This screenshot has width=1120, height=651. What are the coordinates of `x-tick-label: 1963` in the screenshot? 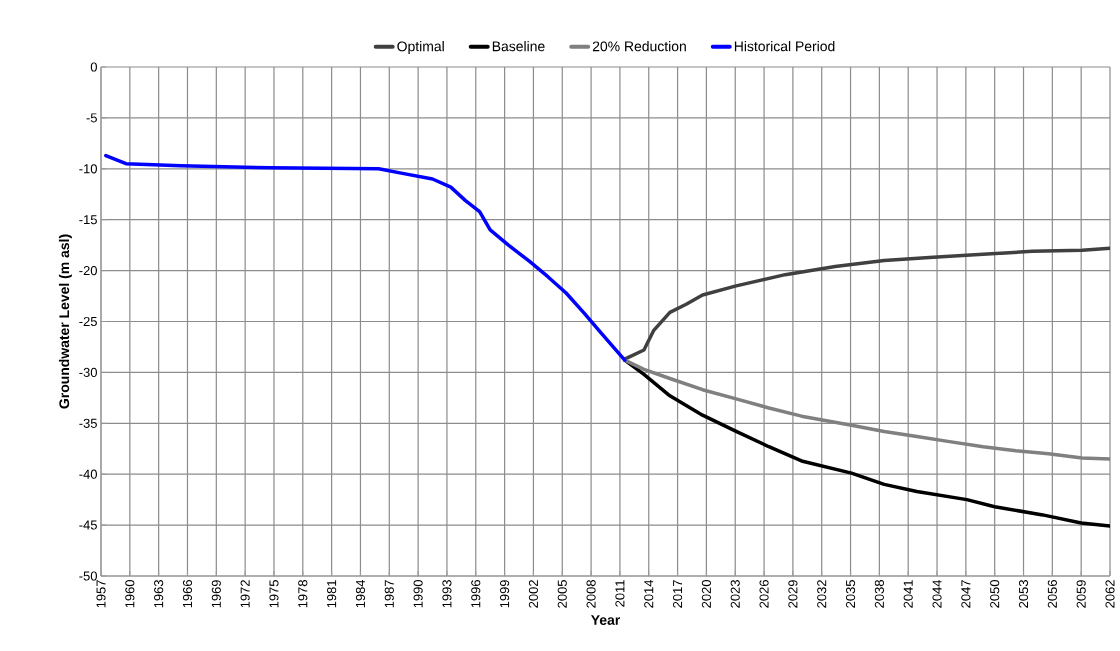 It's located at (159, 594).